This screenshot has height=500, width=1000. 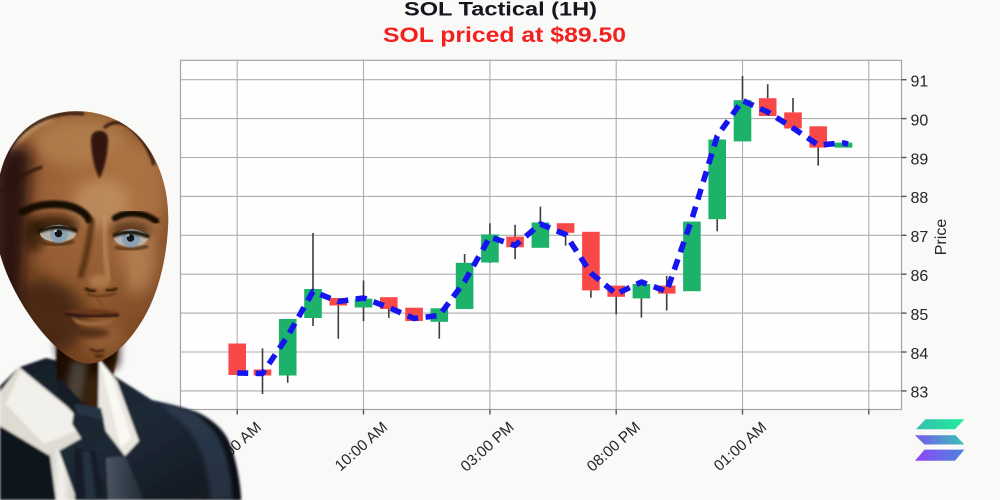 What do you see at coordinates (920, 276) in the screenshot?
I see `svg-text: 86` at bounding box center [920, 276].